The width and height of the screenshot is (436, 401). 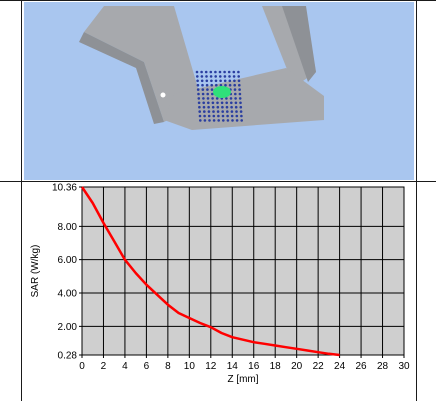 I want to click on x-tick-label: 0, so click(x=82, y=366).